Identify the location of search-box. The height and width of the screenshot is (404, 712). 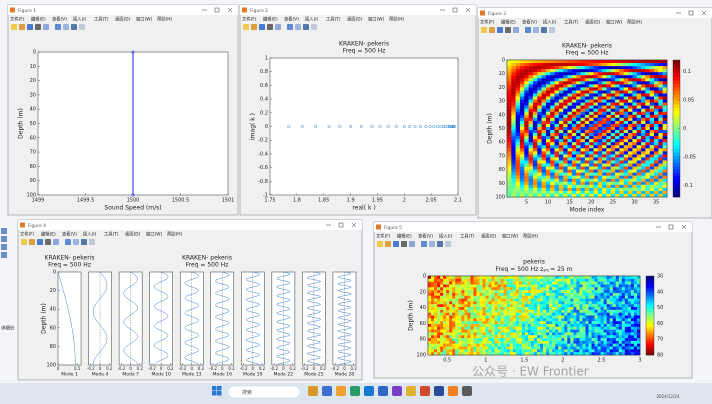
(264, 392).